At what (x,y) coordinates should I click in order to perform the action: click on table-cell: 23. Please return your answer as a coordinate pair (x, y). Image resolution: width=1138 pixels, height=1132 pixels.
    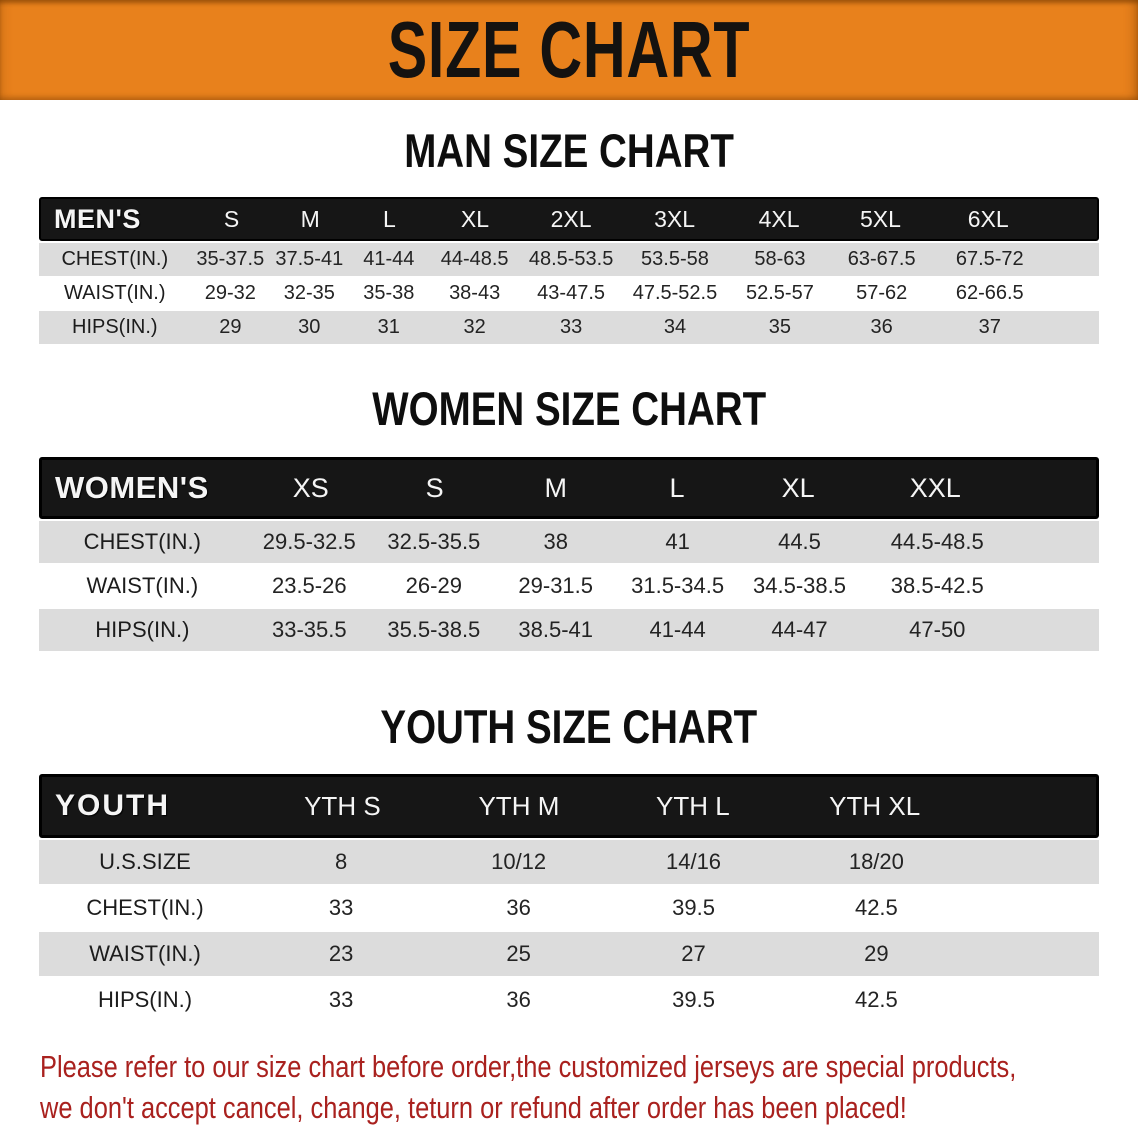
    Looking at the image, I should click on (341, 953).